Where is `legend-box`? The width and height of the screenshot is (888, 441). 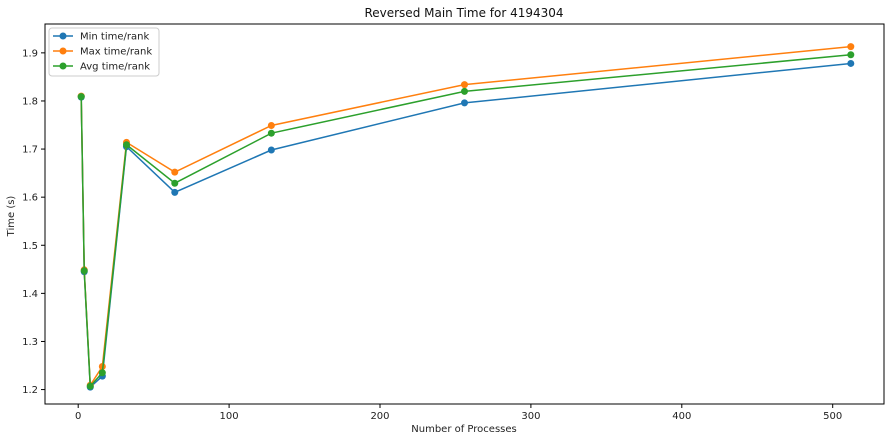 legend-box is located at coordinates (104, 52).